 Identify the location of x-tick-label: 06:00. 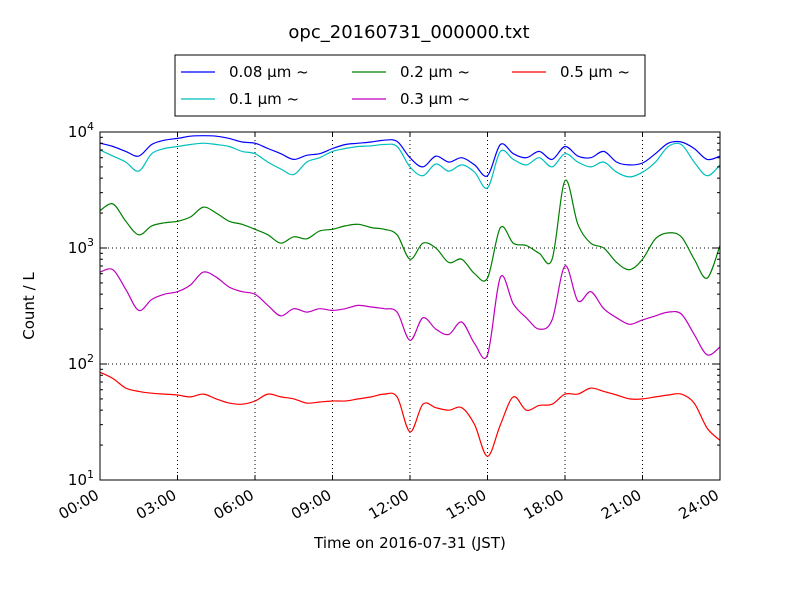
(234, 504).